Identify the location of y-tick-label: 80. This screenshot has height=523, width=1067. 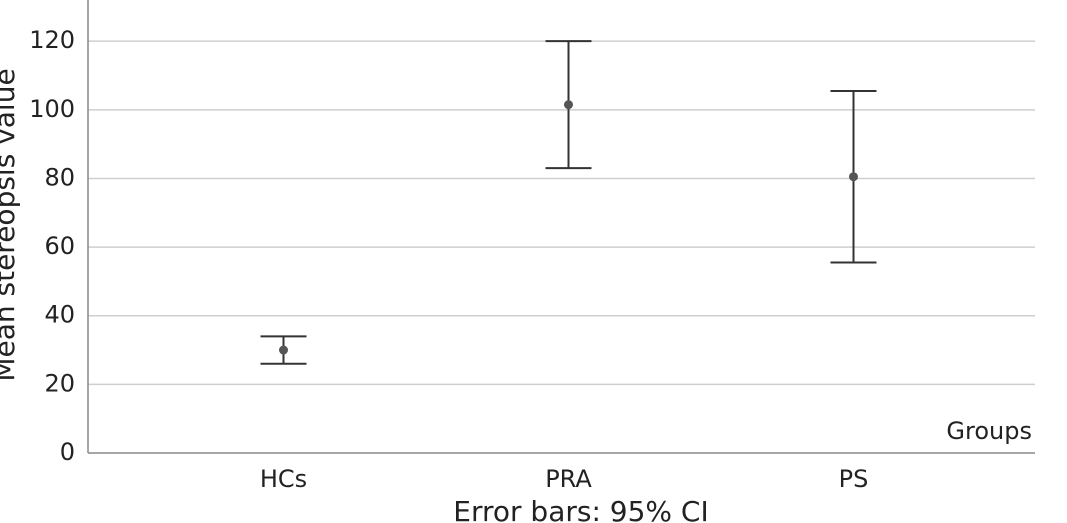
(59, 177).